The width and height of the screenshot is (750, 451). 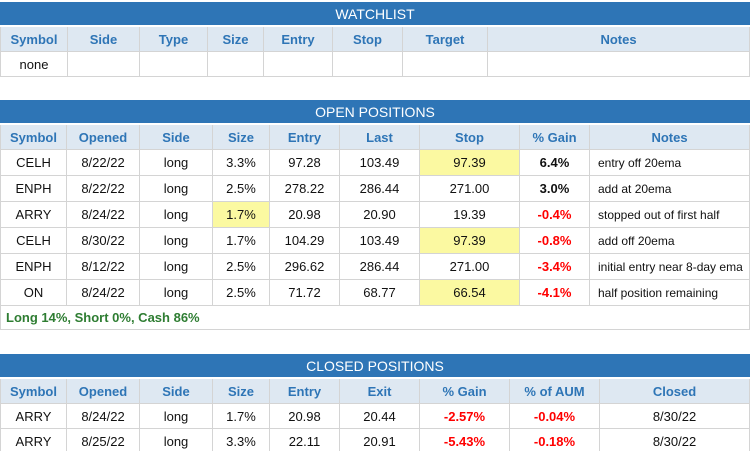 I want to click on cell-notes: add off 20ema, so click(x=670, y=241).